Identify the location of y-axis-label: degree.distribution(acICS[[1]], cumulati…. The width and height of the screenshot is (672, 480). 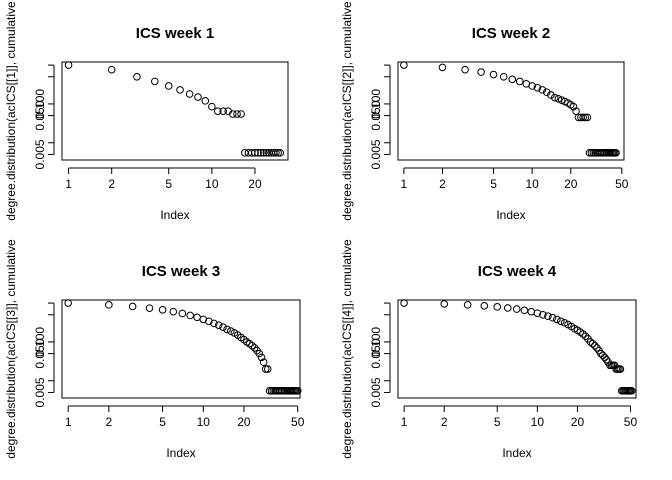
(11, 111).